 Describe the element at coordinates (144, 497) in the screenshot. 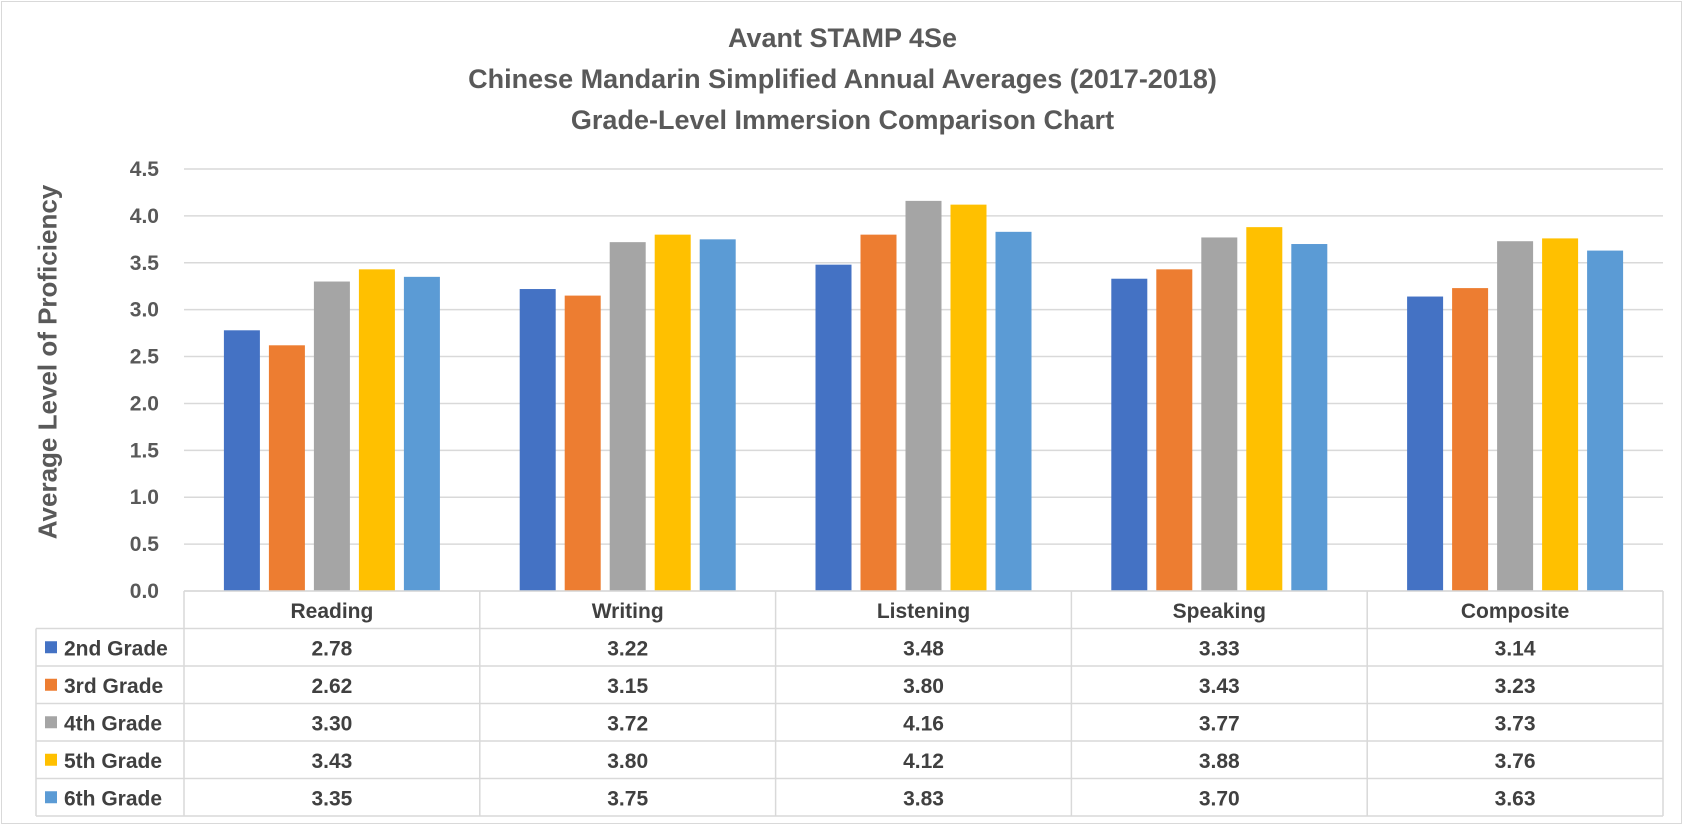

I see `y-tick-label: 1.0` at that location.